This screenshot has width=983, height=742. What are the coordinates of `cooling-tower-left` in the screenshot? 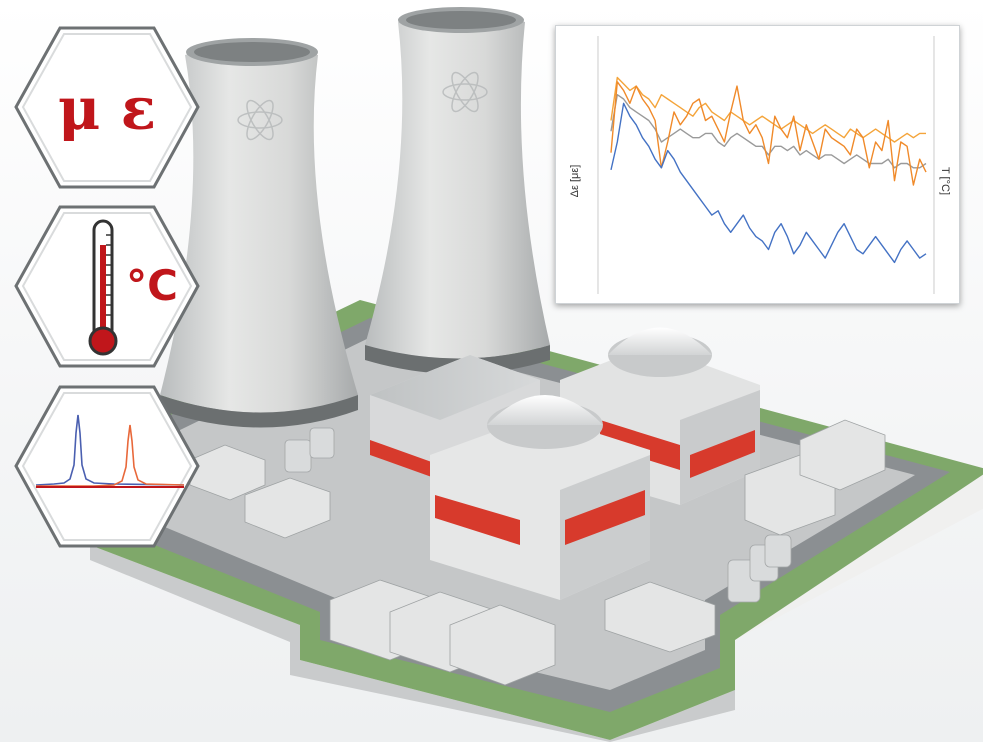 It's located at (259, 233).